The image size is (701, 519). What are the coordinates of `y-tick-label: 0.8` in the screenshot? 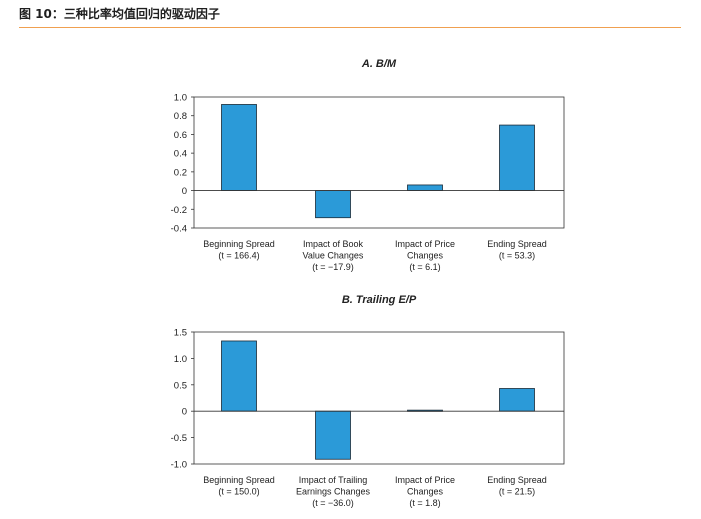 It's located at (180, 116).